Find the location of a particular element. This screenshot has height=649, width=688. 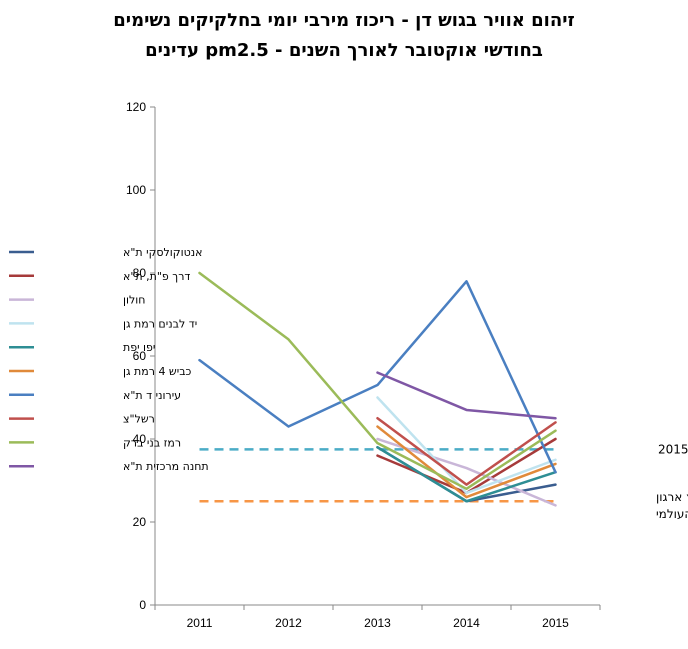

legend-label: אנטוקולסקי ת"א is located at coordinates (162, 252).